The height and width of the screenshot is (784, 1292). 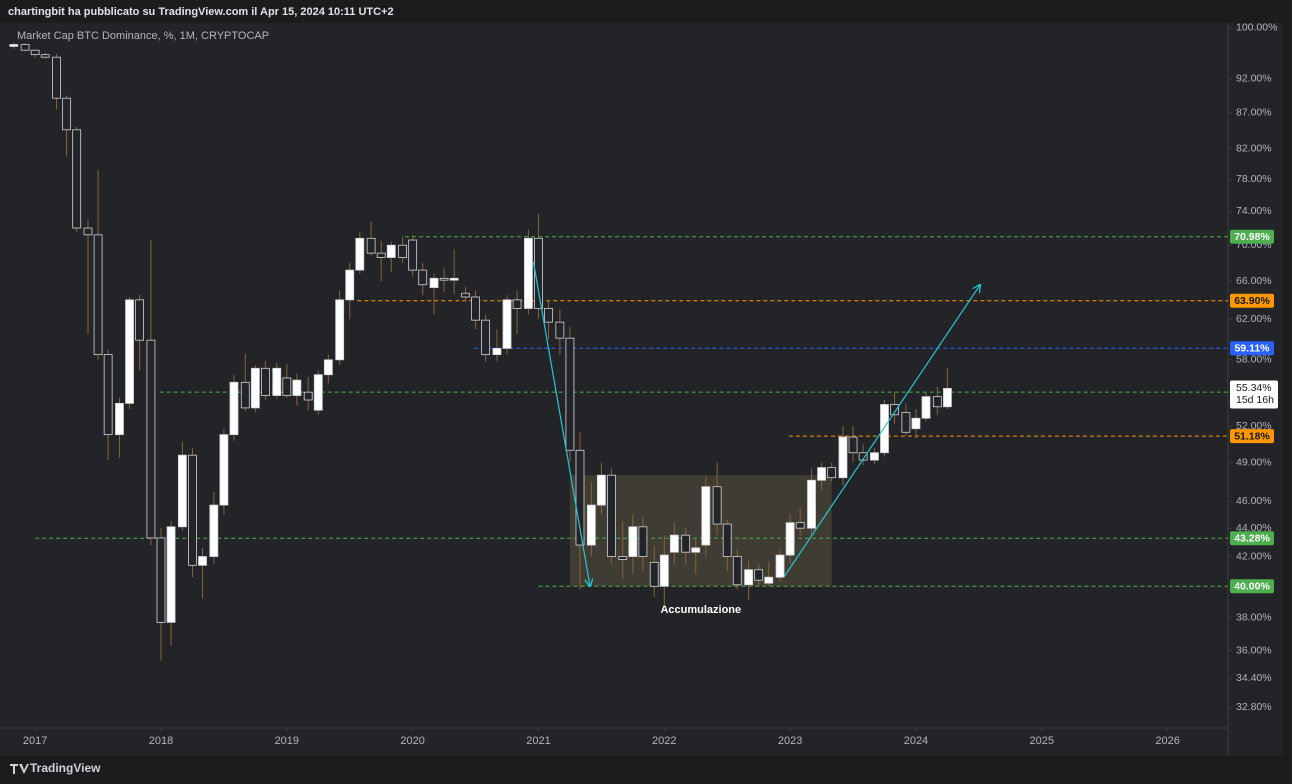 I want to click on brand: TradingView, so click(x=65, y=768).